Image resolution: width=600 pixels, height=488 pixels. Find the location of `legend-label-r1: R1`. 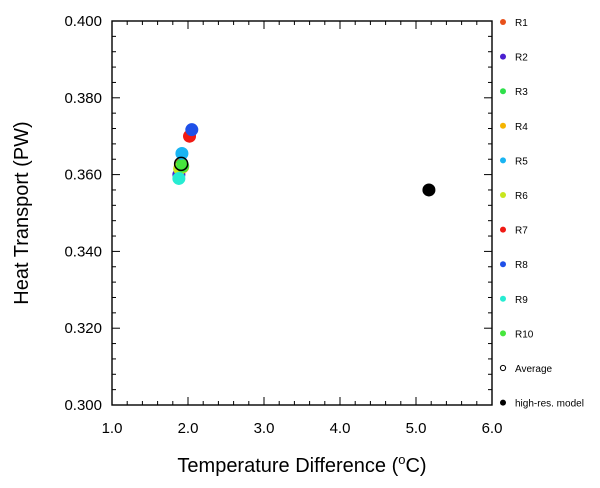

legend-label-r1: R1 is located at coordinates (521, 23).